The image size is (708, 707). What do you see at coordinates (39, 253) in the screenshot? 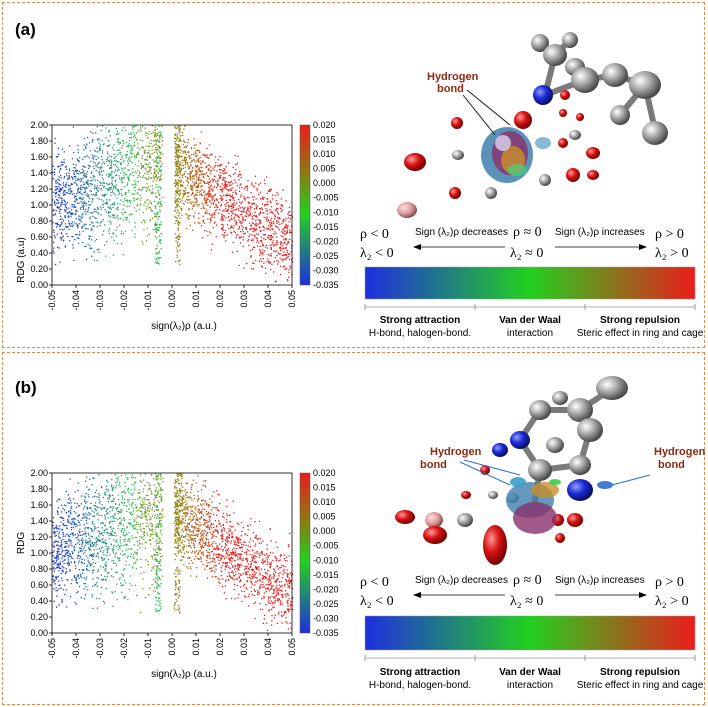
I see `y-tick-label: 0.40` at bounding box center [39, 253].